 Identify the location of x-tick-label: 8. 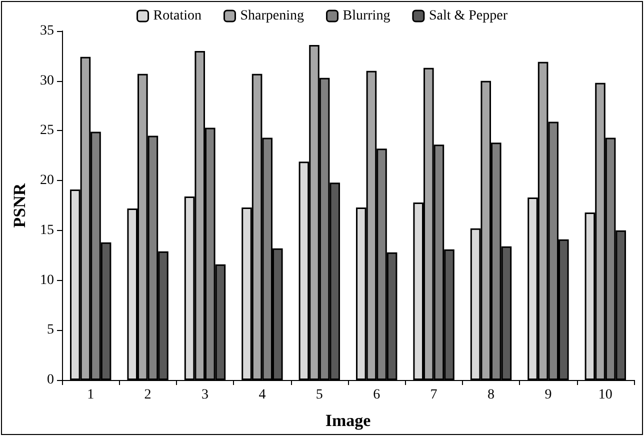
(491, 395).